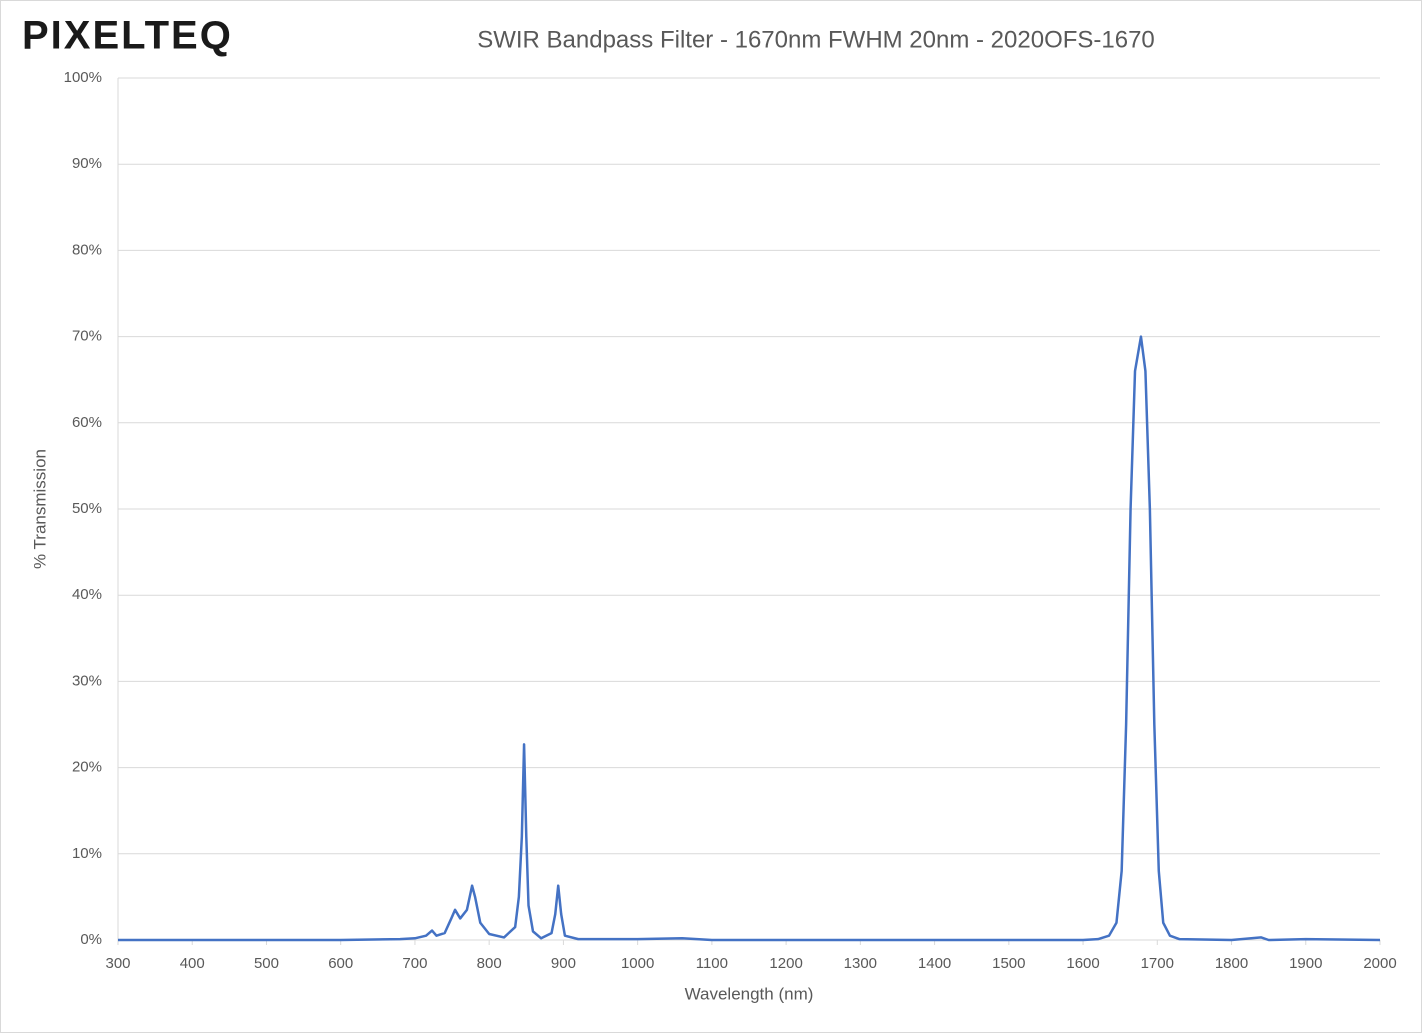 The height and width of the screenshot is (1033, 1422). I want to click on x-tick-label: 1800, so click(1231, 963).